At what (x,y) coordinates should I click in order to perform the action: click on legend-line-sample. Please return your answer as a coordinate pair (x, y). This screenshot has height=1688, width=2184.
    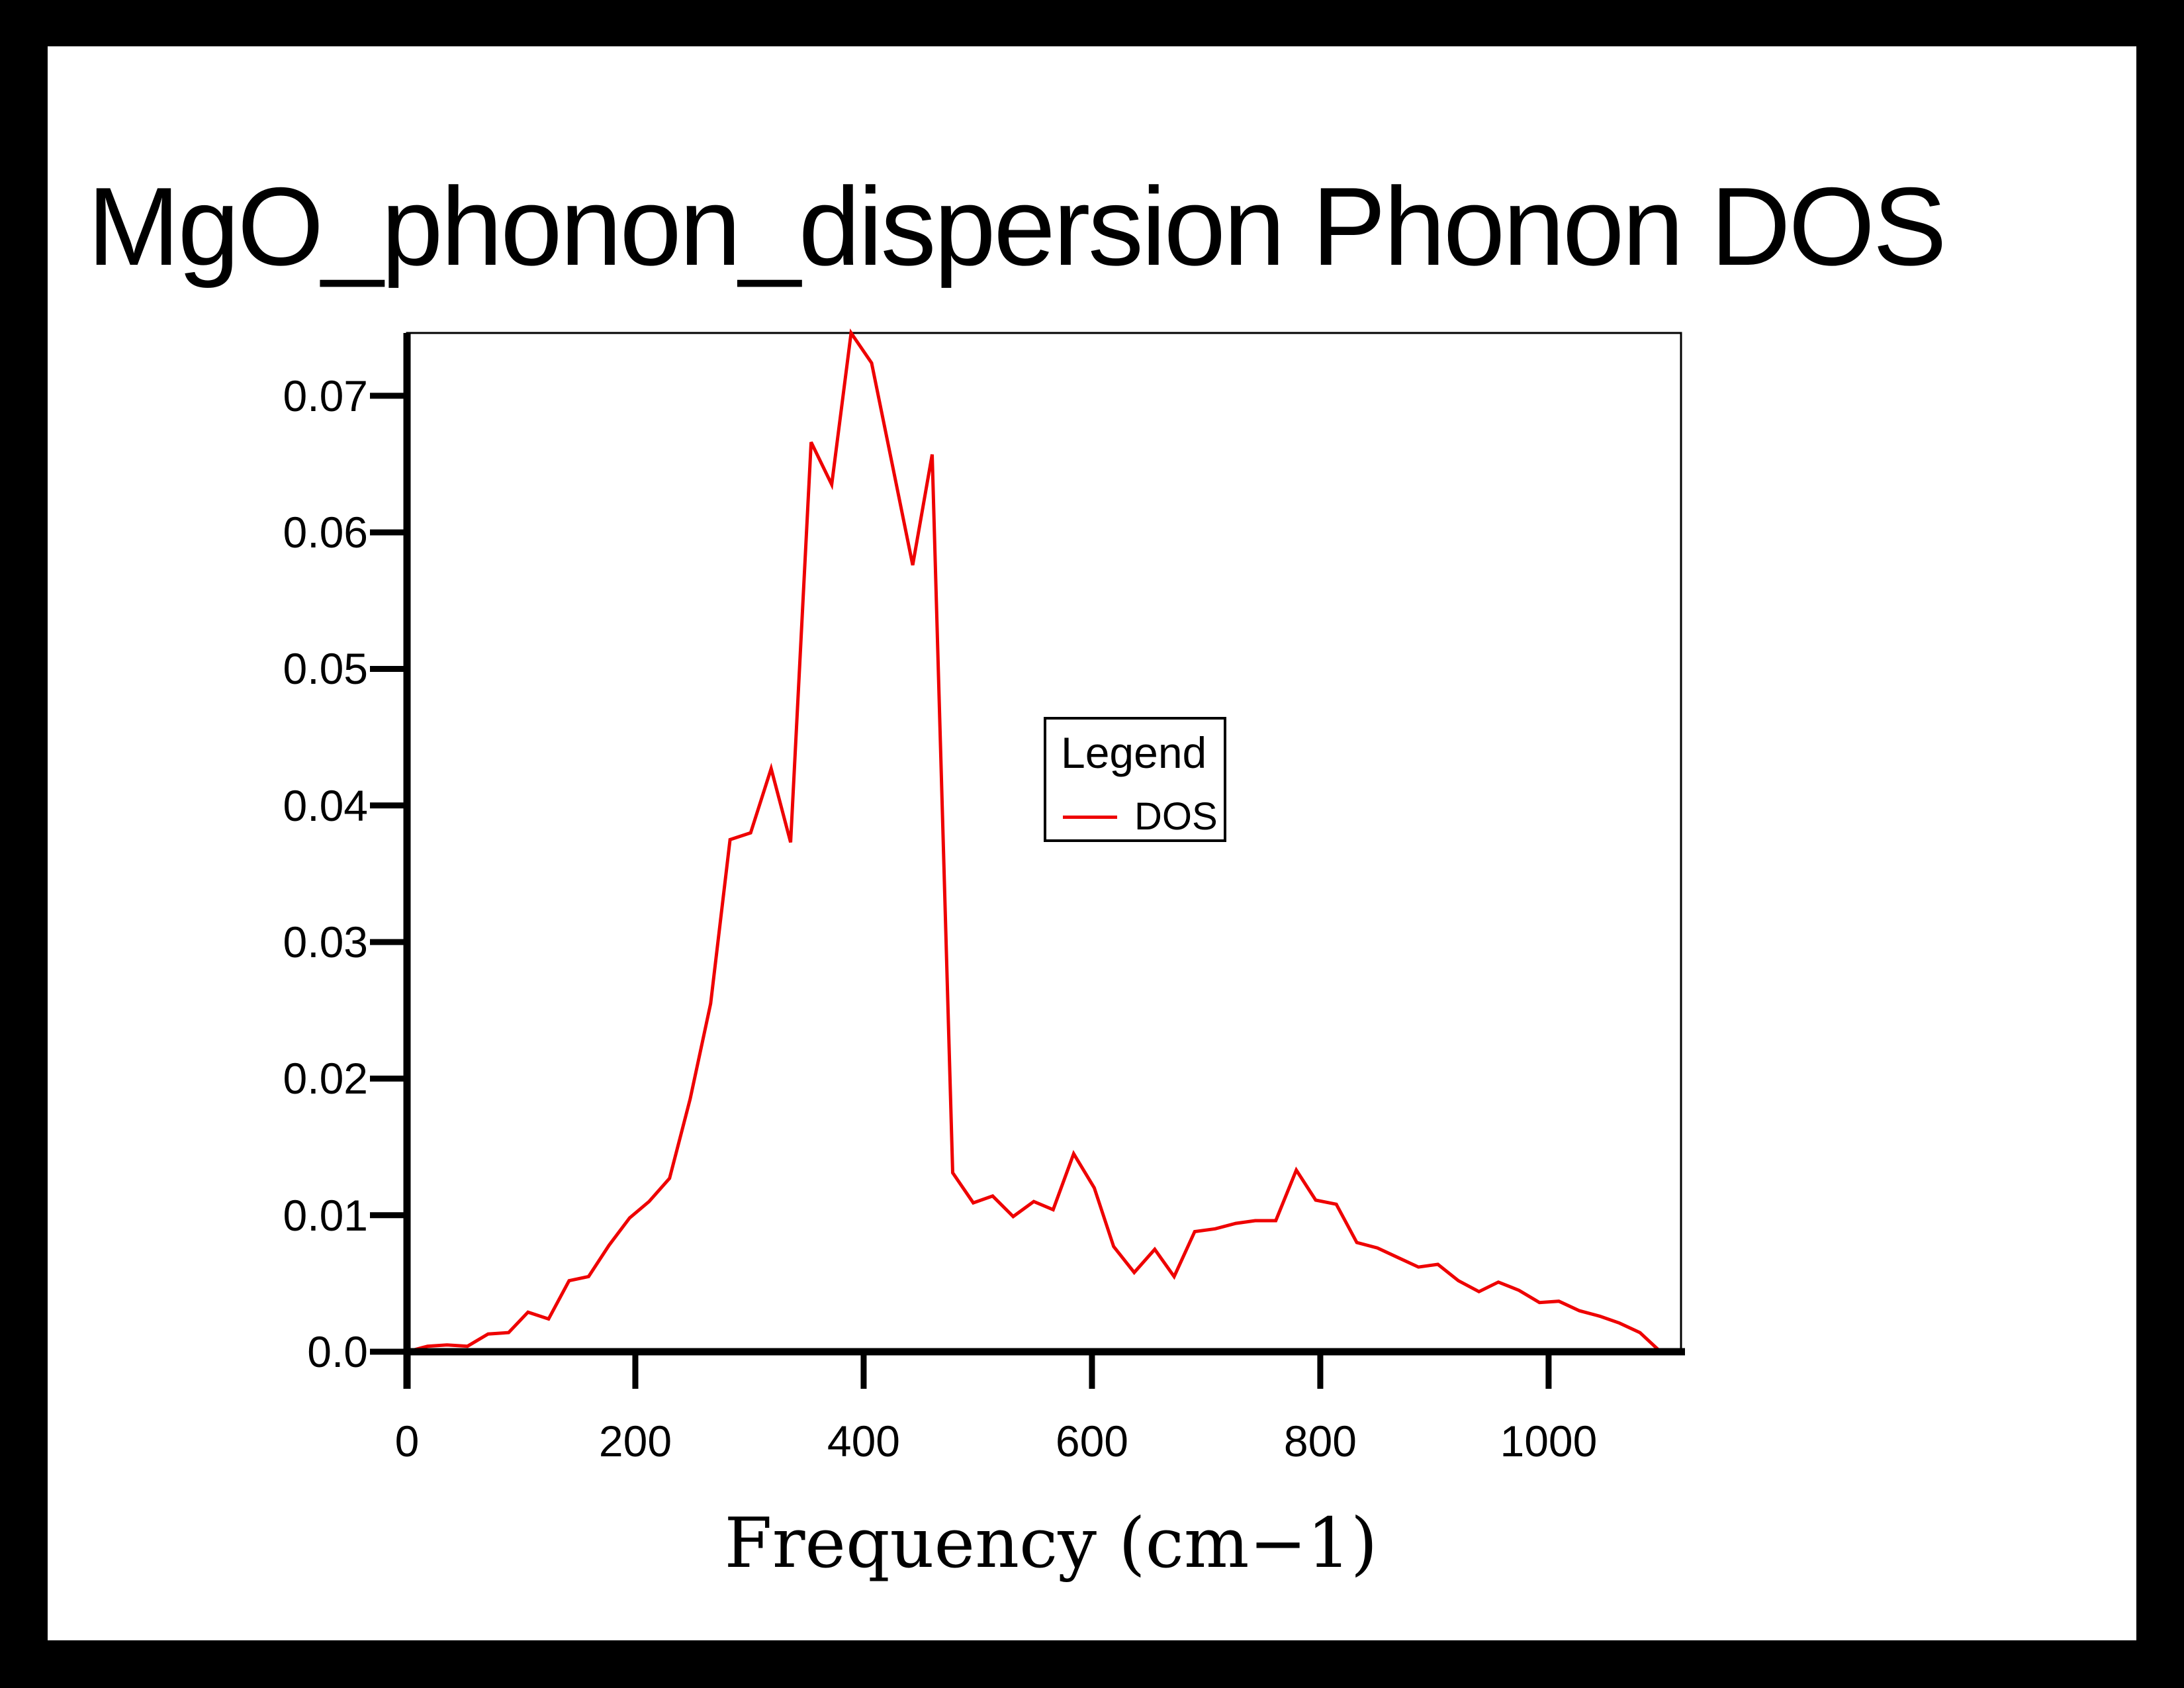
    Looking at the image, I should click on (1090, 817).